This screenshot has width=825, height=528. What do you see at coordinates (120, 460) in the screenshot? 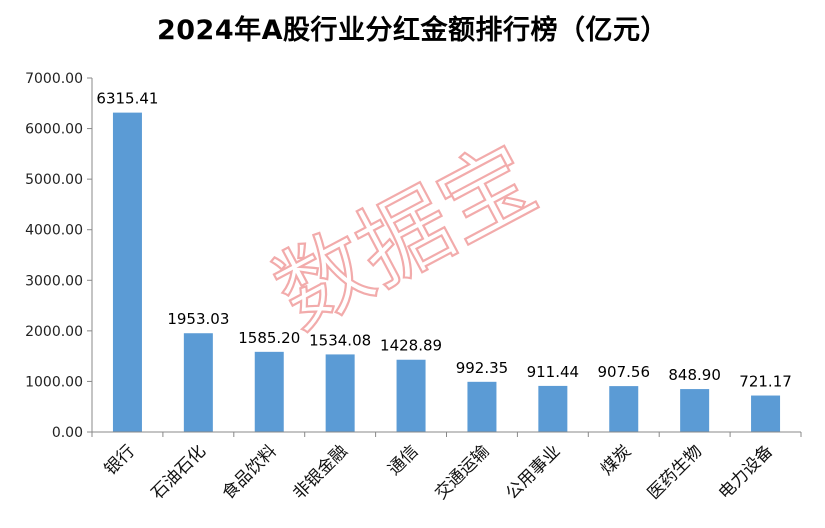
I see `x-category-label: 银行` at bounding box center [120, 460].